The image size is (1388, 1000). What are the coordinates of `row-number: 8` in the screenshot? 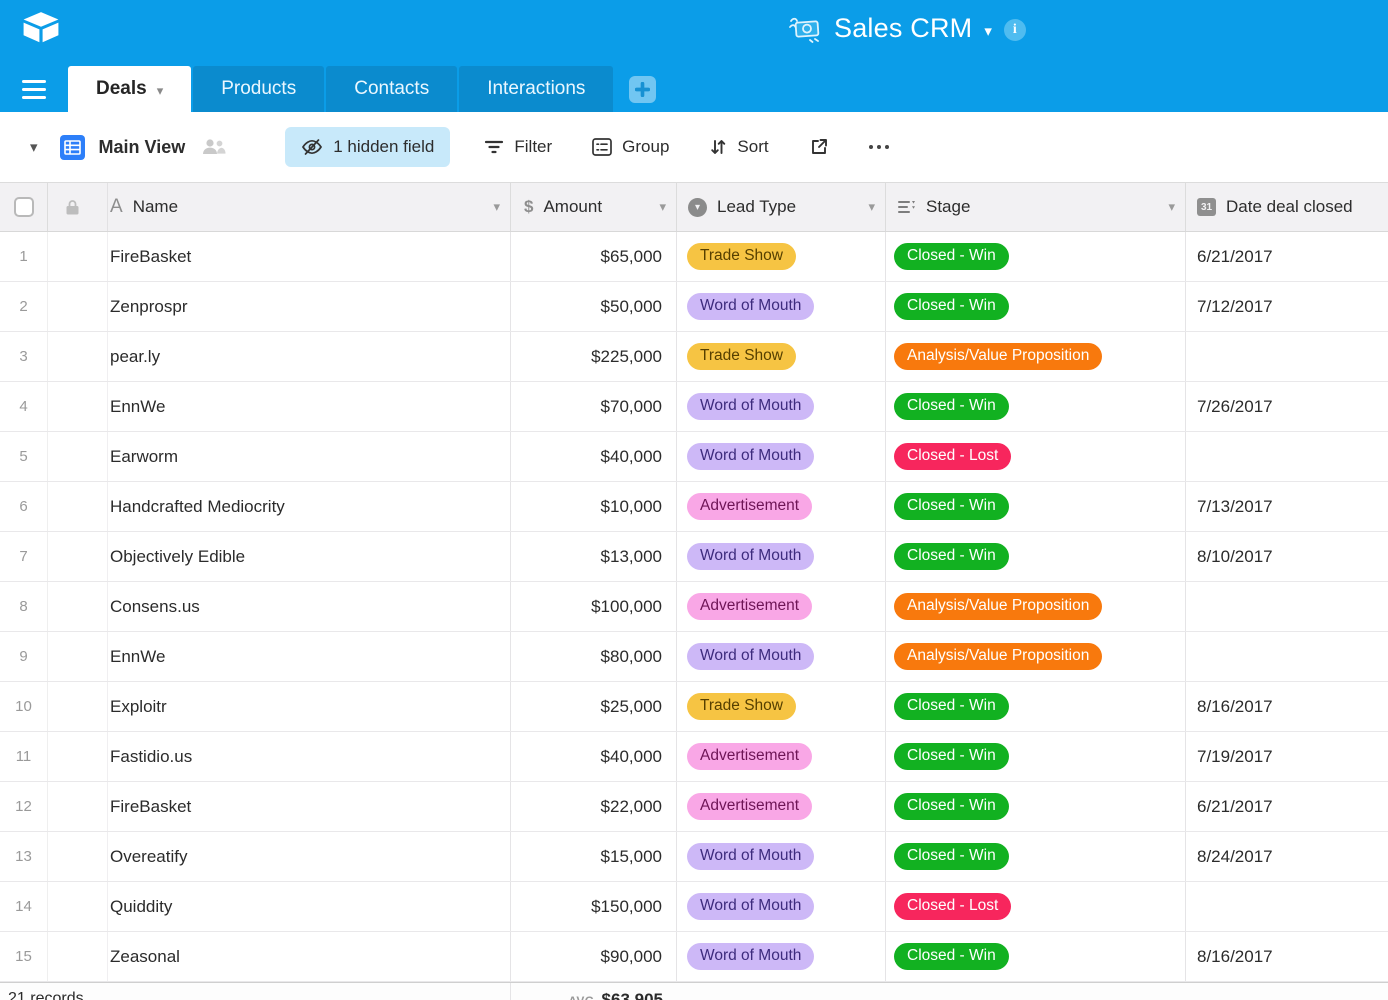 It's located at (24, 606).